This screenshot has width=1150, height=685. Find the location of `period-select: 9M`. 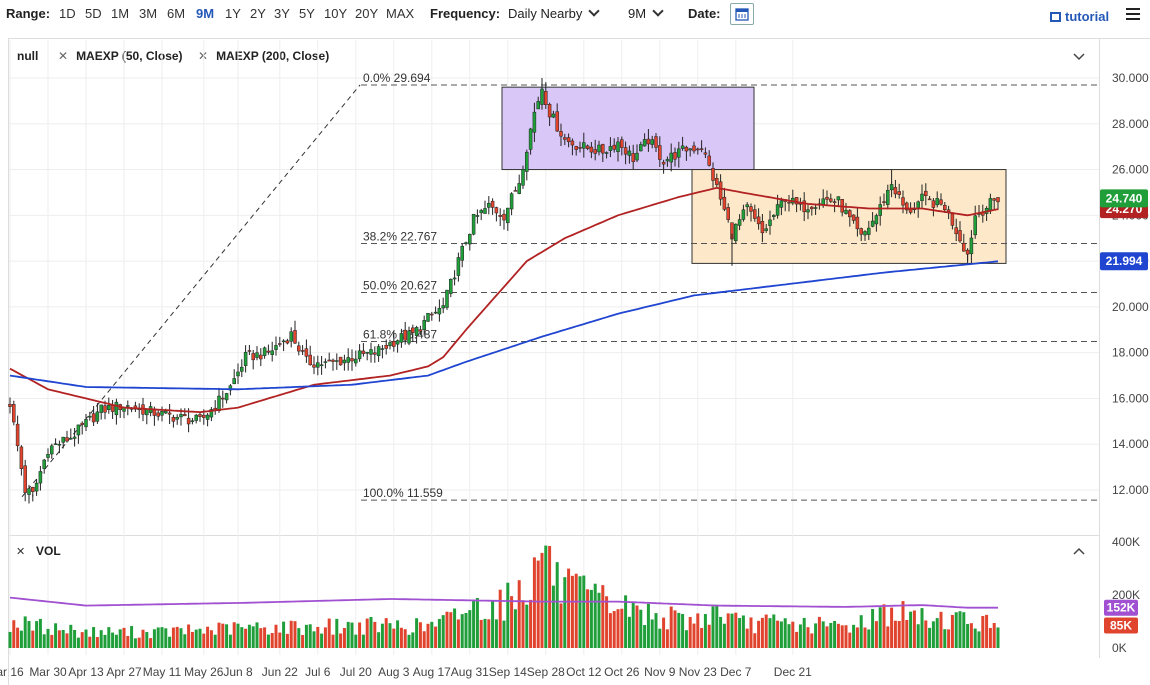

period-select: 9M is located at coordinates (646, 13).